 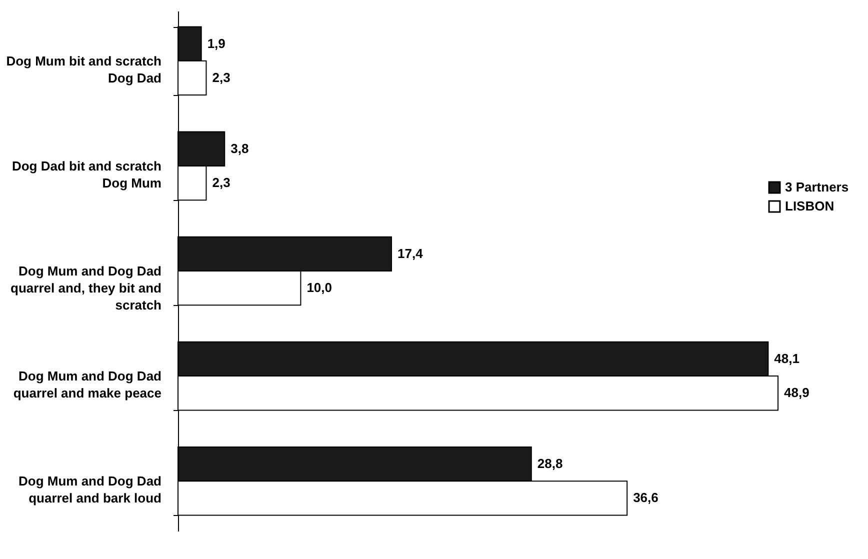 I want to click on y-tick-label: Dog Mum and Dog Dad quarrel and bark loud, so click(x=90, y=490).